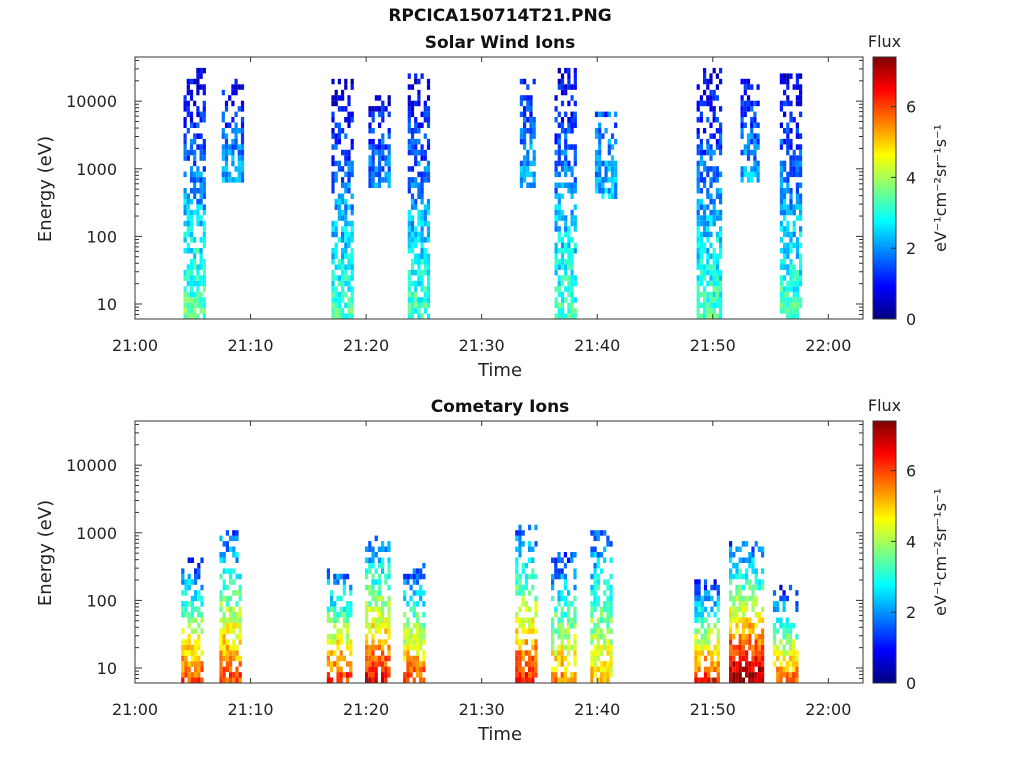 This screenshot has height=768, width=1024. Describe the element at coordinates (500, 16) in the screenshot. I see `figure-file-title: RPCICA150714T21.PNG` at that location.